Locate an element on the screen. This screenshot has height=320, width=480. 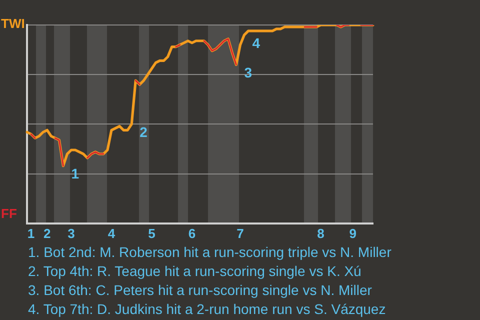
x-tick-label: 8 is located at coordinates (320, 233).